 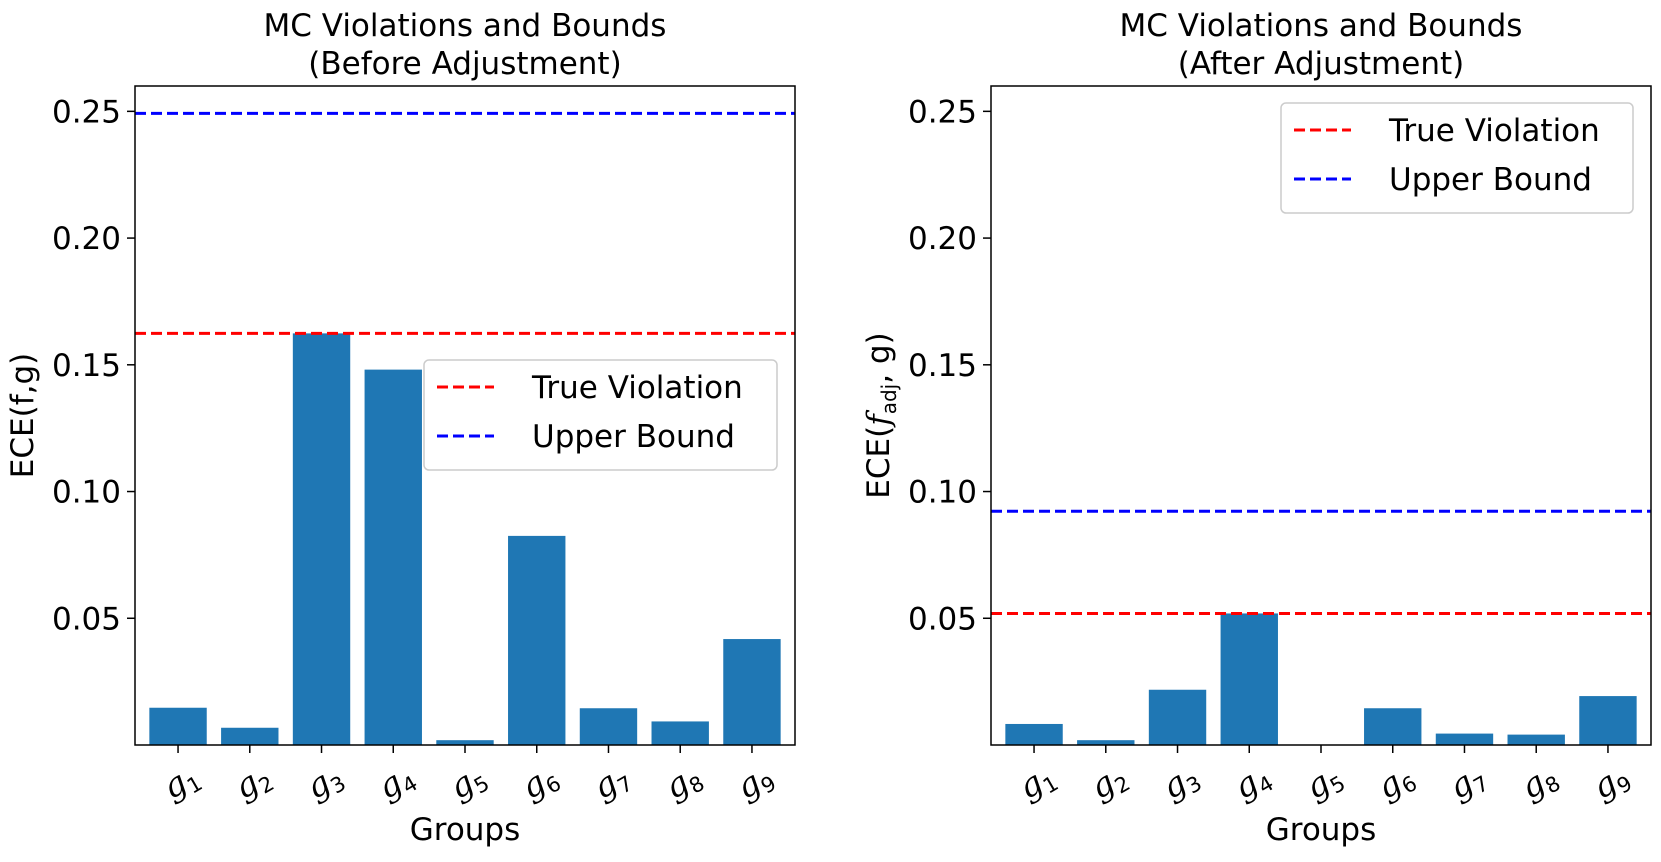 I want to click on y-axis-label: ECE(f,g), so click(x=23, y=415).